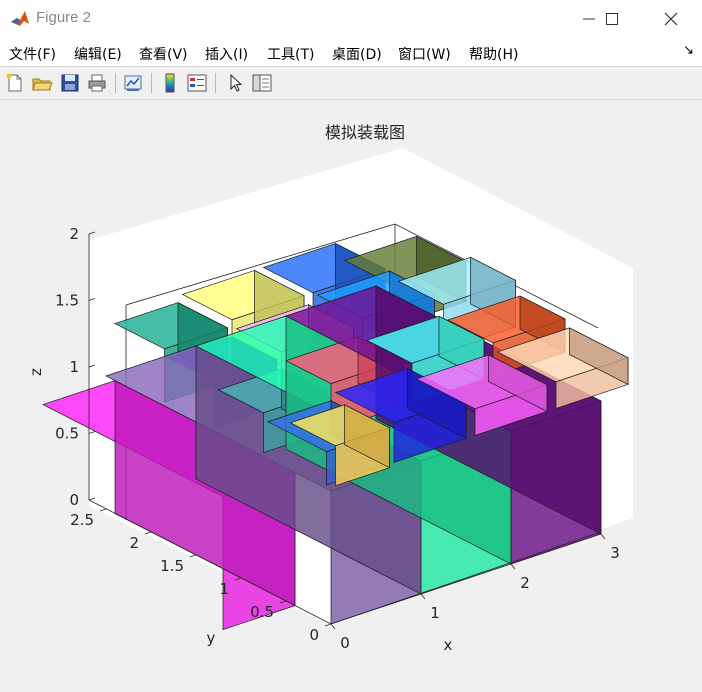 The height and width of the screenshot is (692, 702). I want to click on y-tick-label: 2, so click(134, 543).